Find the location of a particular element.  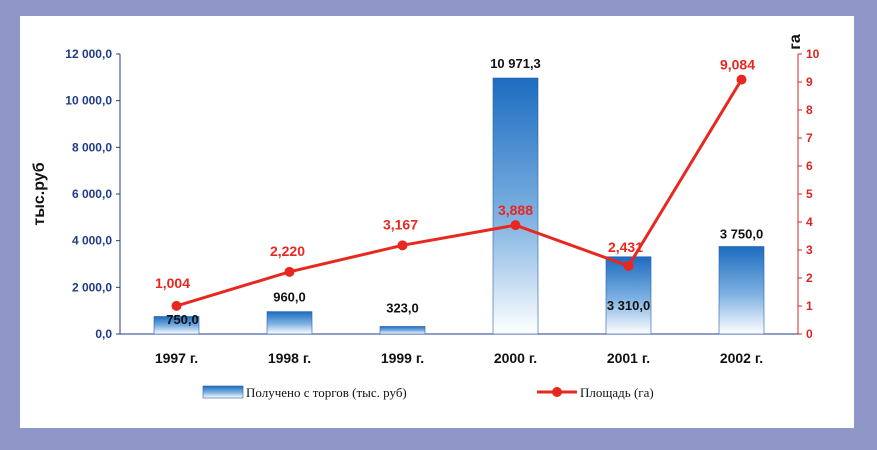

bar-value-label: 750,0 is located at coordinates (182, 319).